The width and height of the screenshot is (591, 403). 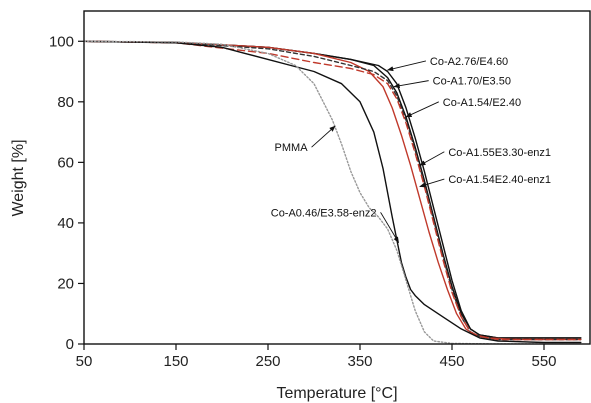 I want to click on annotation-label-co-a1-55e3-30-enz1: Co-A1.55E3.30-enz1, so click(x=499, y=153).